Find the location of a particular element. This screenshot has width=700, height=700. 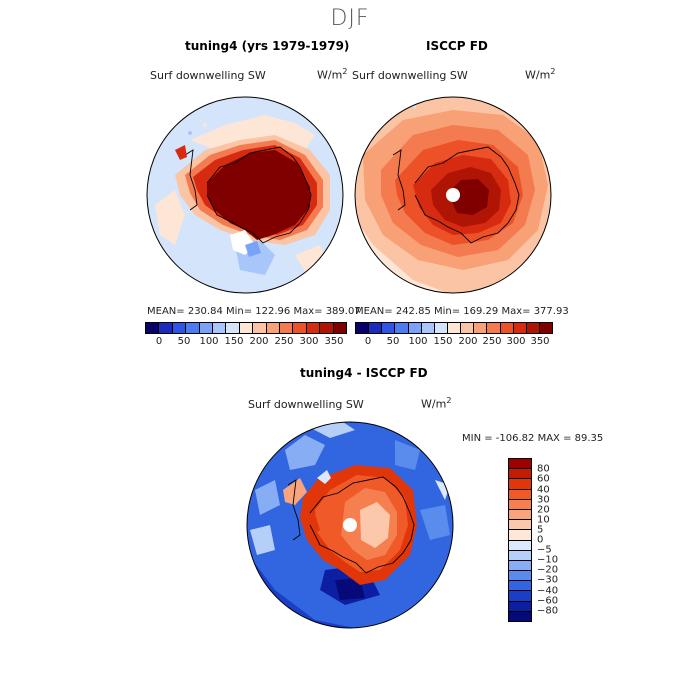

left-panel-units: W/m2 is located at coordinates (332, 74).